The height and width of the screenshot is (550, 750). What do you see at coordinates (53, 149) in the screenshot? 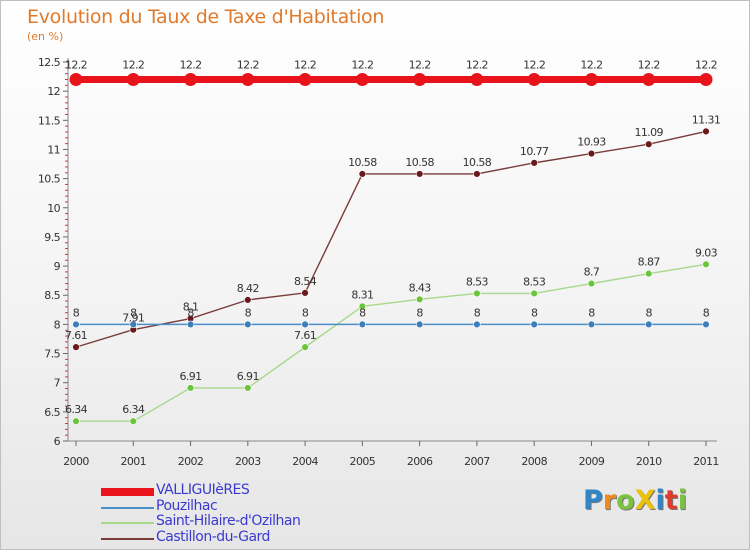
I see `y-tick-label: 11` at bounding box center [53, 149].